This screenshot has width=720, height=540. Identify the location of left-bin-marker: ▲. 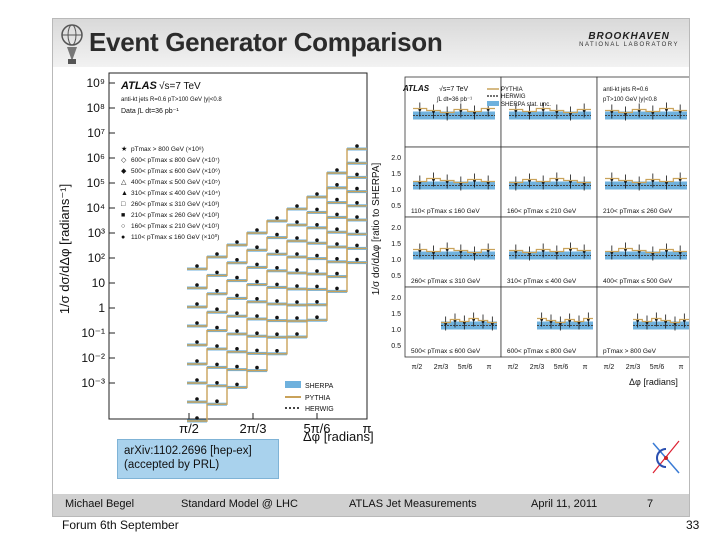
(124, 193).